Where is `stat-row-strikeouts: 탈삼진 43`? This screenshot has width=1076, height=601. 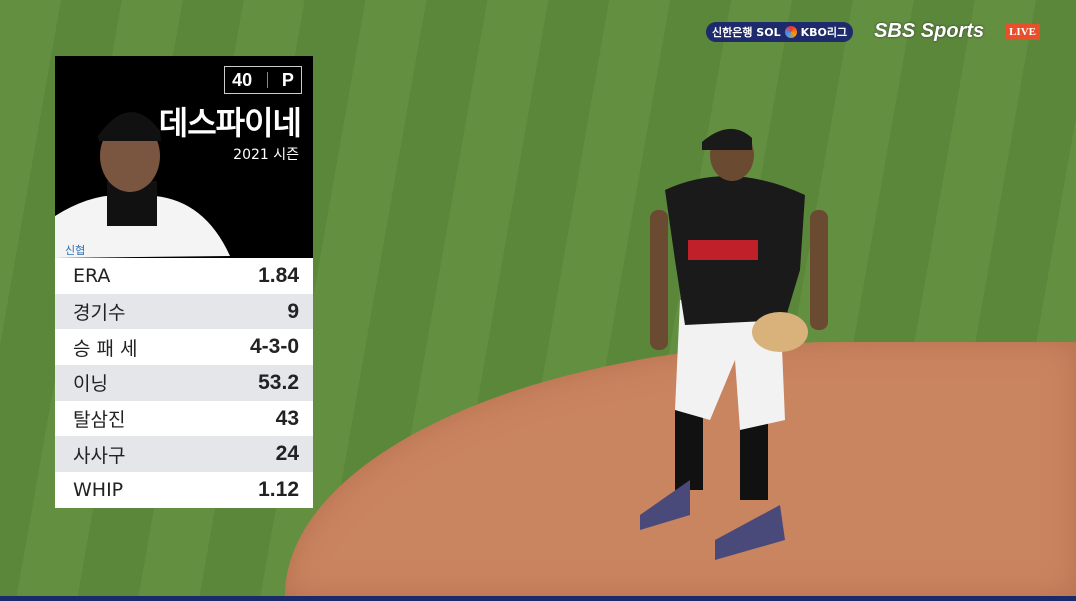
stat-row-strikeouts: 탈삼진 43 is located at coordinates (184, 418).